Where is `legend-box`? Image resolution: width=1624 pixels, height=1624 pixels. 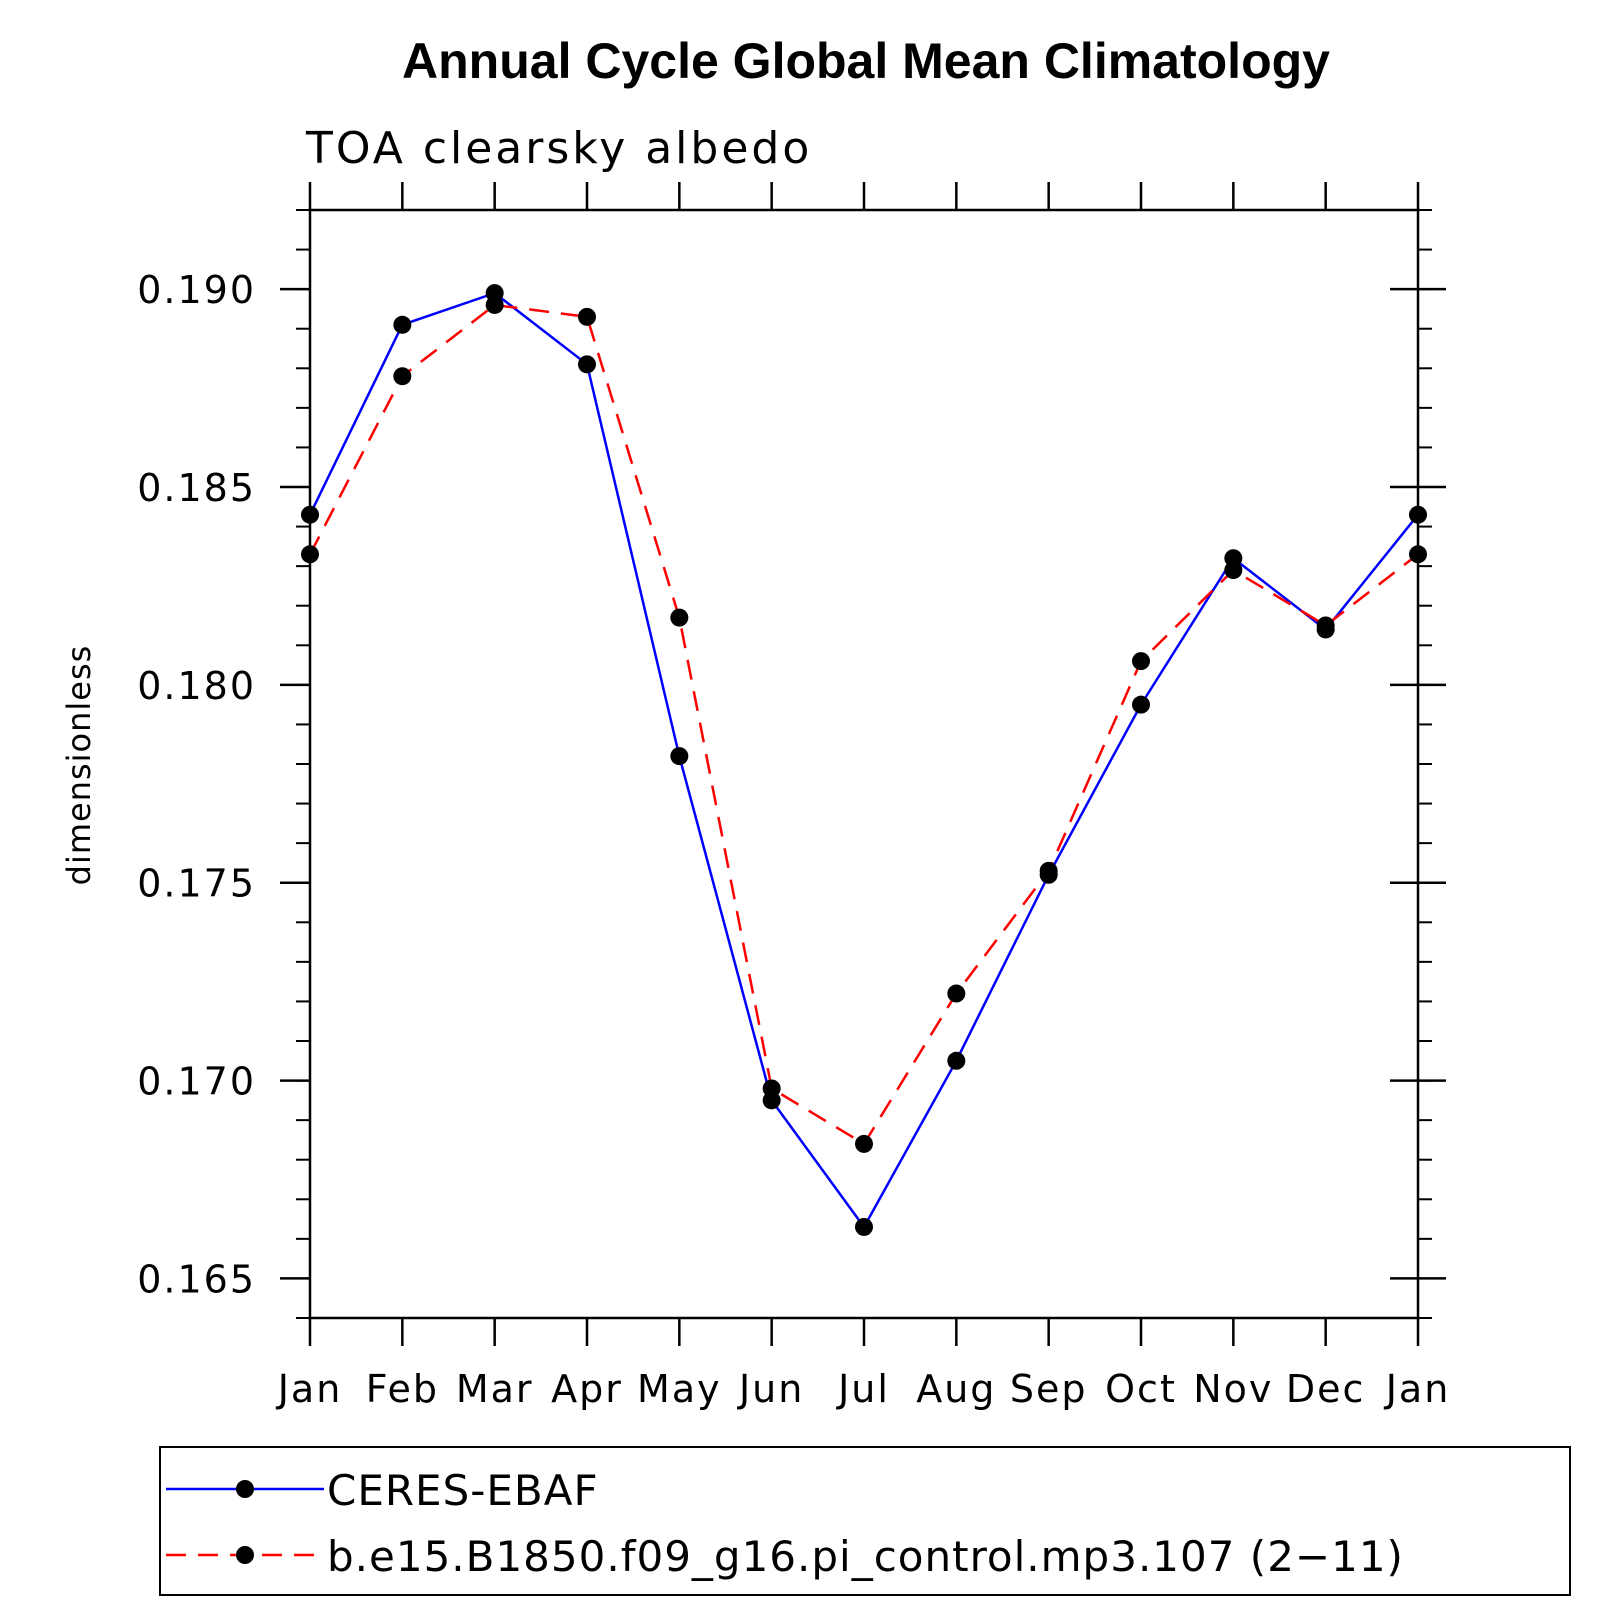
legend-box is located at coordinates (865, 1521).